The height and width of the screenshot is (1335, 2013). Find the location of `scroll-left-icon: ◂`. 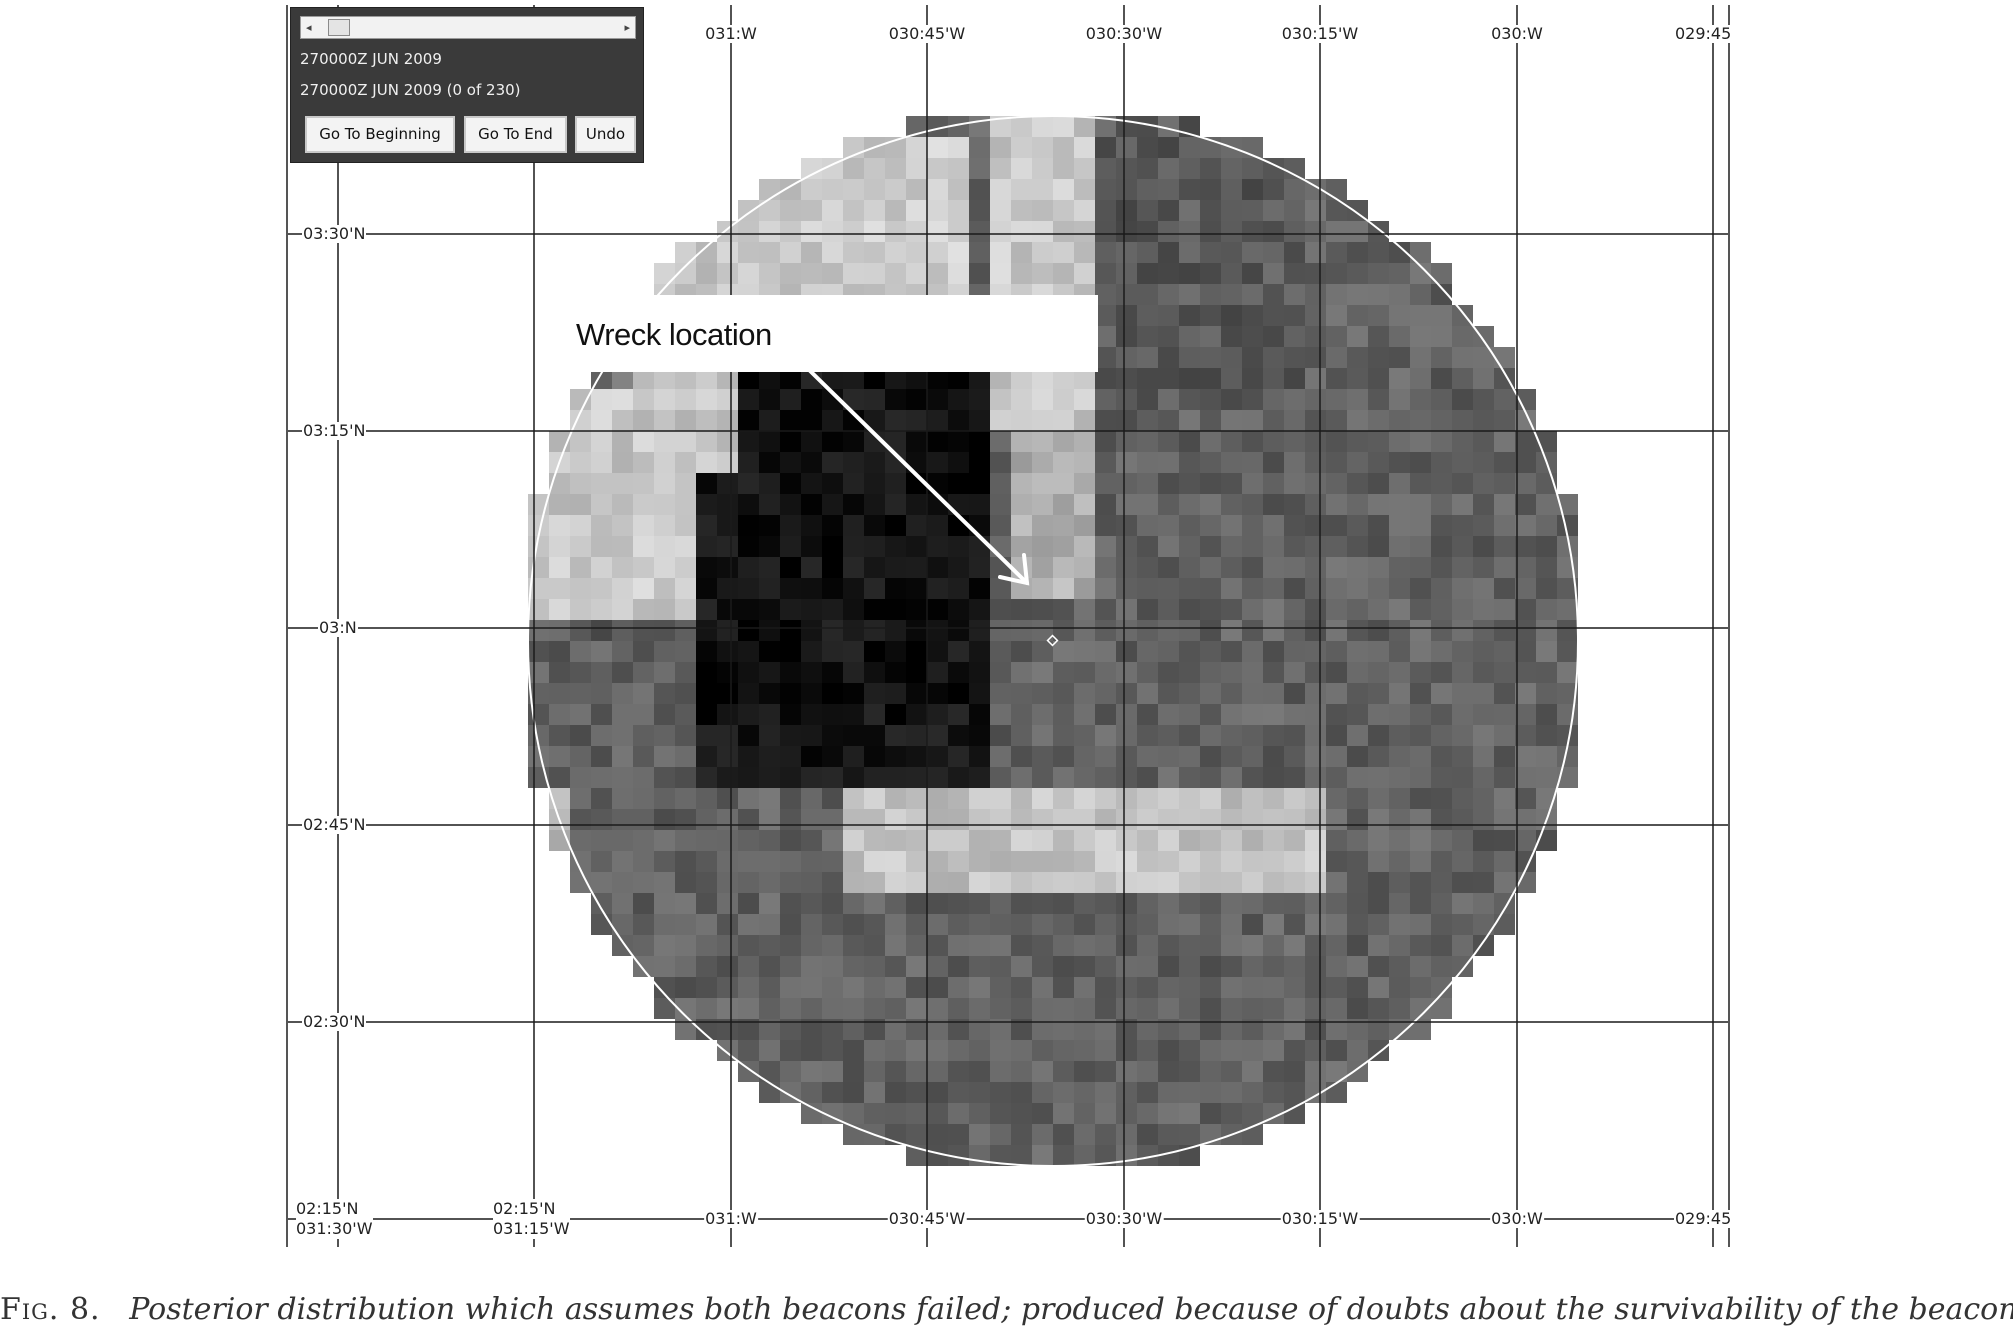

scroll-left-icon: ◂ is located at coordinates (309, 27).